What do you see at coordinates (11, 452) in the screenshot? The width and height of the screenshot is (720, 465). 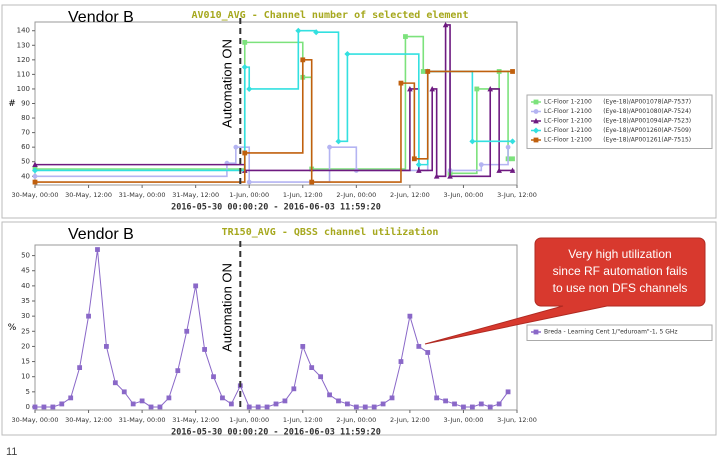 I see `page-number: 11` at bounding box center [11, 452].